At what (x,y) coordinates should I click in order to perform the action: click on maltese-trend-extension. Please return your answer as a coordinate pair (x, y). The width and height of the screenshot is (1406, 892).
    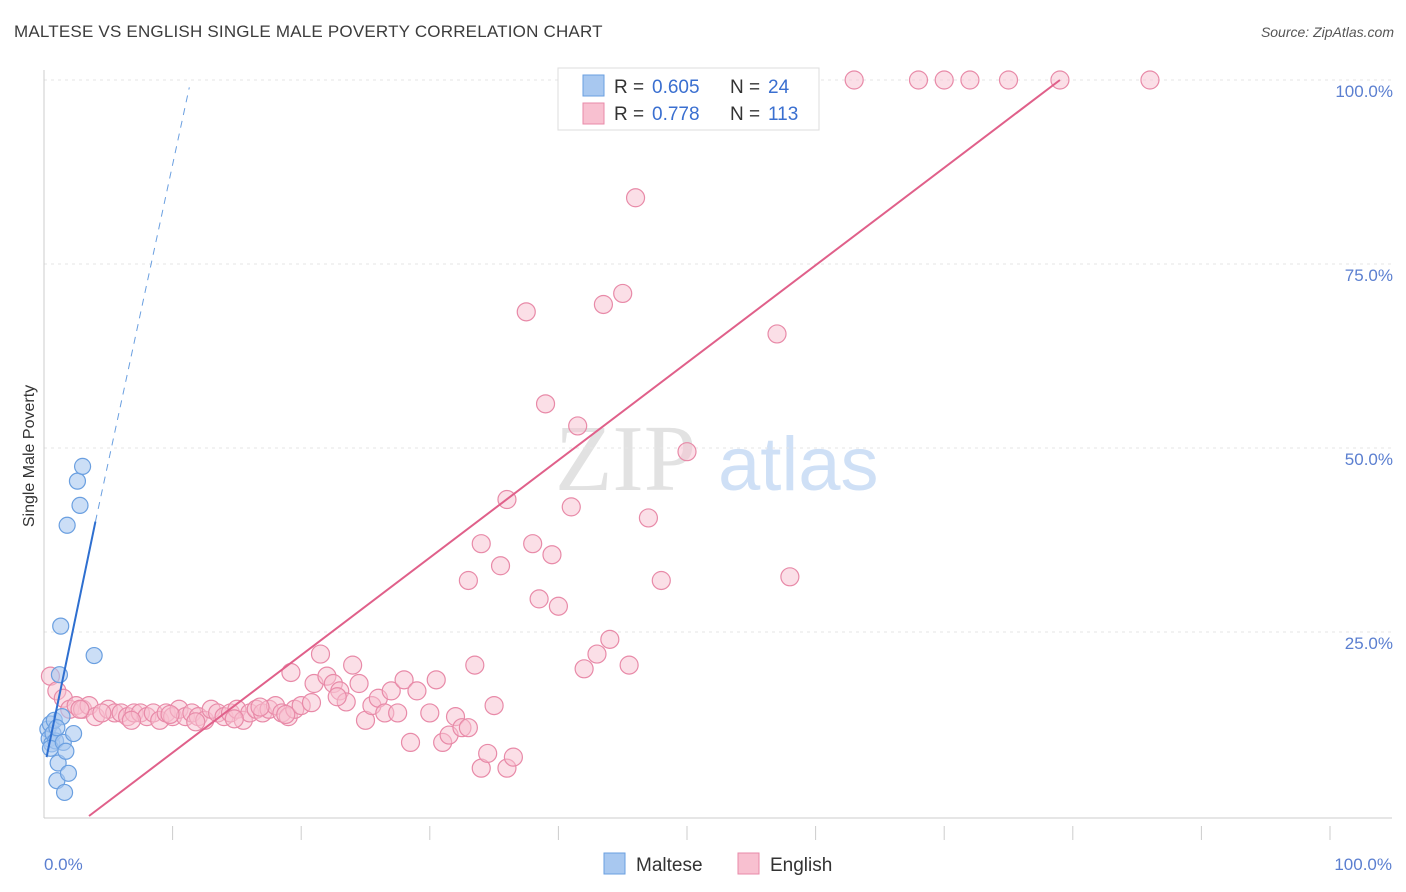
    Looking at the image, I should click on (142, 304).